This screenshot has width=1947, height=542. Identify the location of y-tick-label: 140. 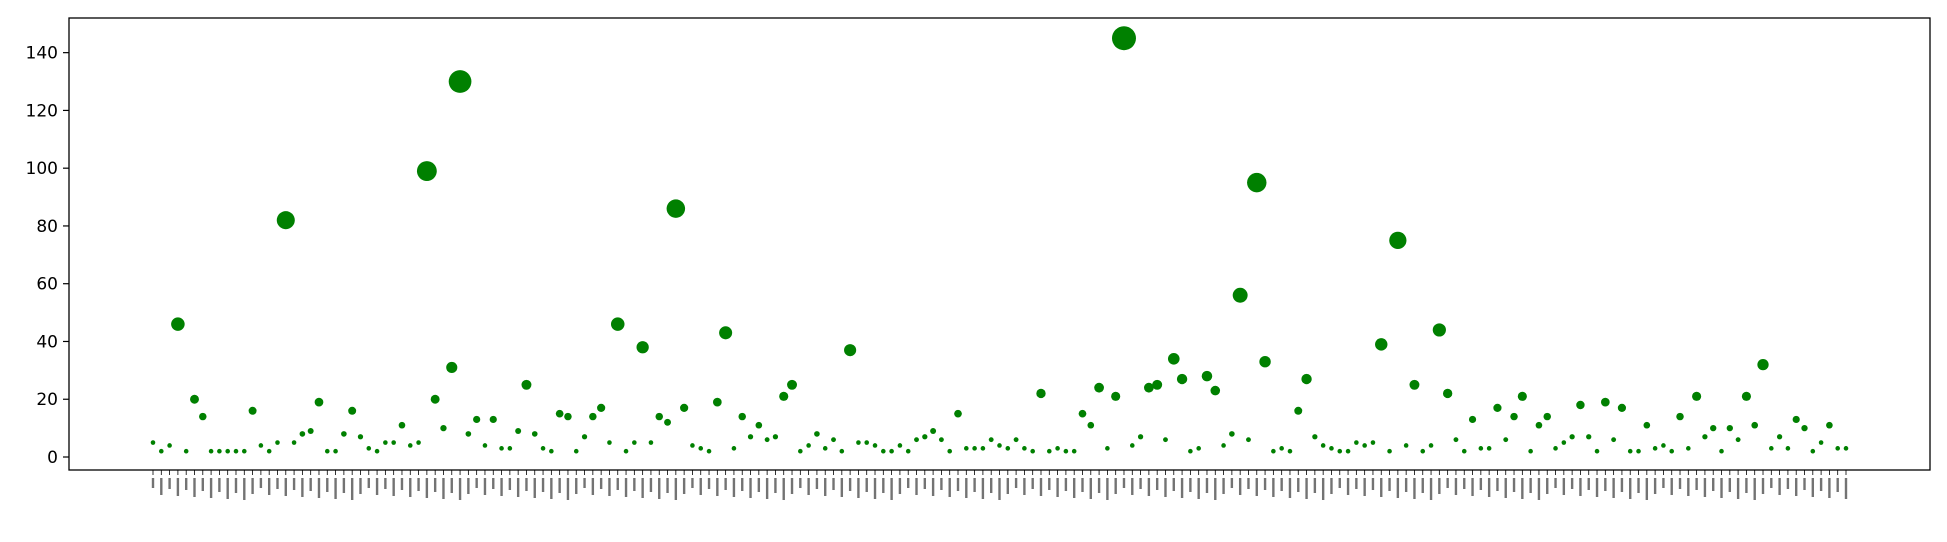
(42, 54).